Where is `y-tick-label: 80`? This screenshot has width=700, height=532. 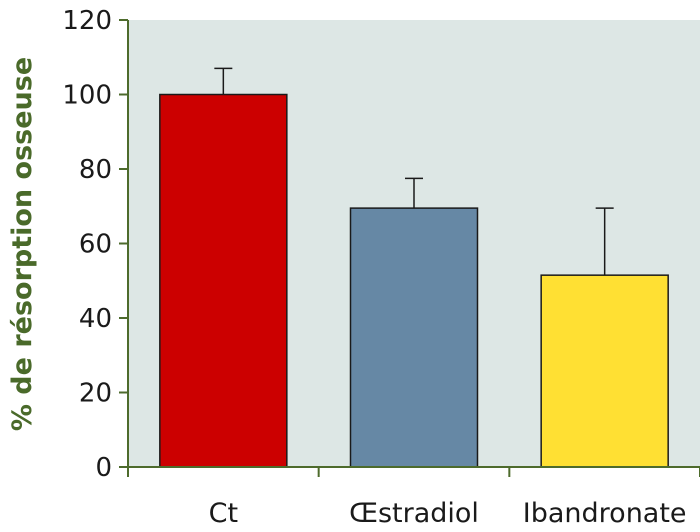
y-tick-label: 80 is located at coordinates (95, 170).